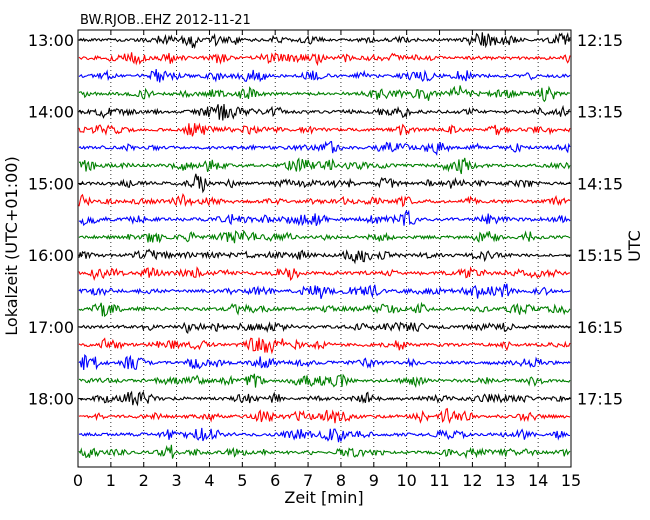 Image resolution: width=650 pixels, height=520 pixels. I want to click on left-tick-label-4: 17:00, so click(51, 327).